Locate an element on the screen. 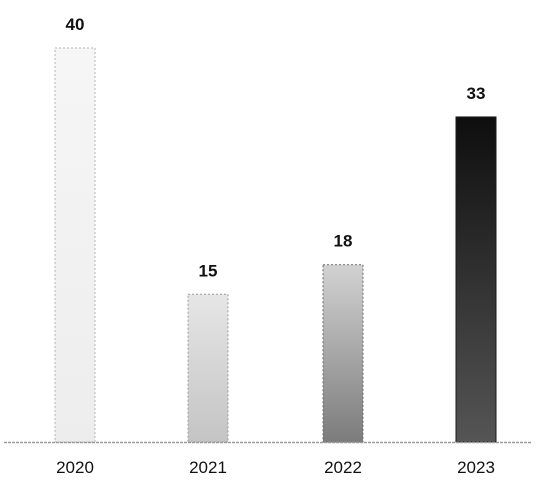 The height and width of the screenshot is (482, 536). bar-2022 is located at coordinates (343, 353).